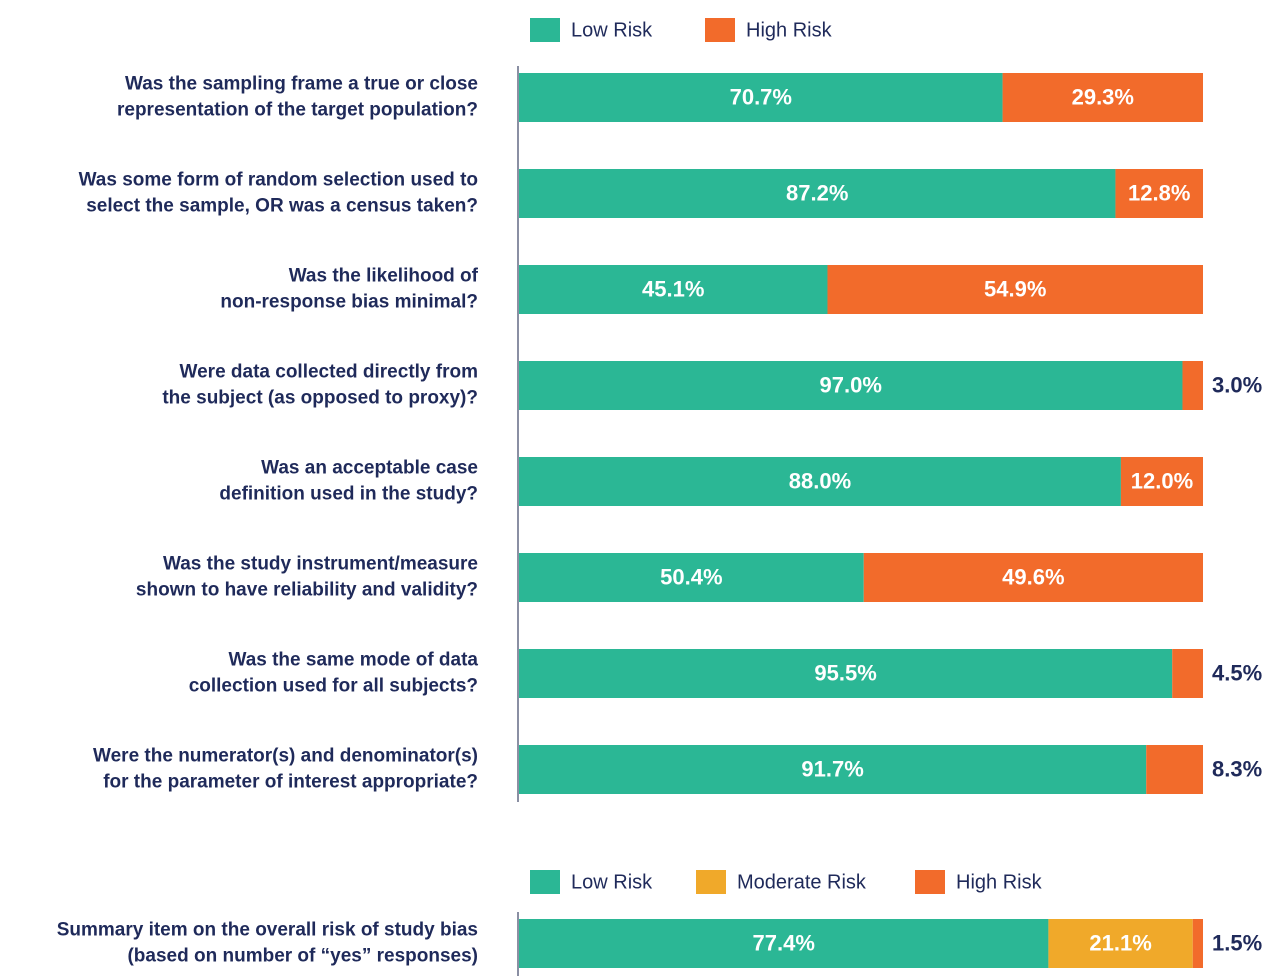 The height and width of the screenshot is (976, 1287). I want to click on value-label: 91.7%, so click(832, 768).